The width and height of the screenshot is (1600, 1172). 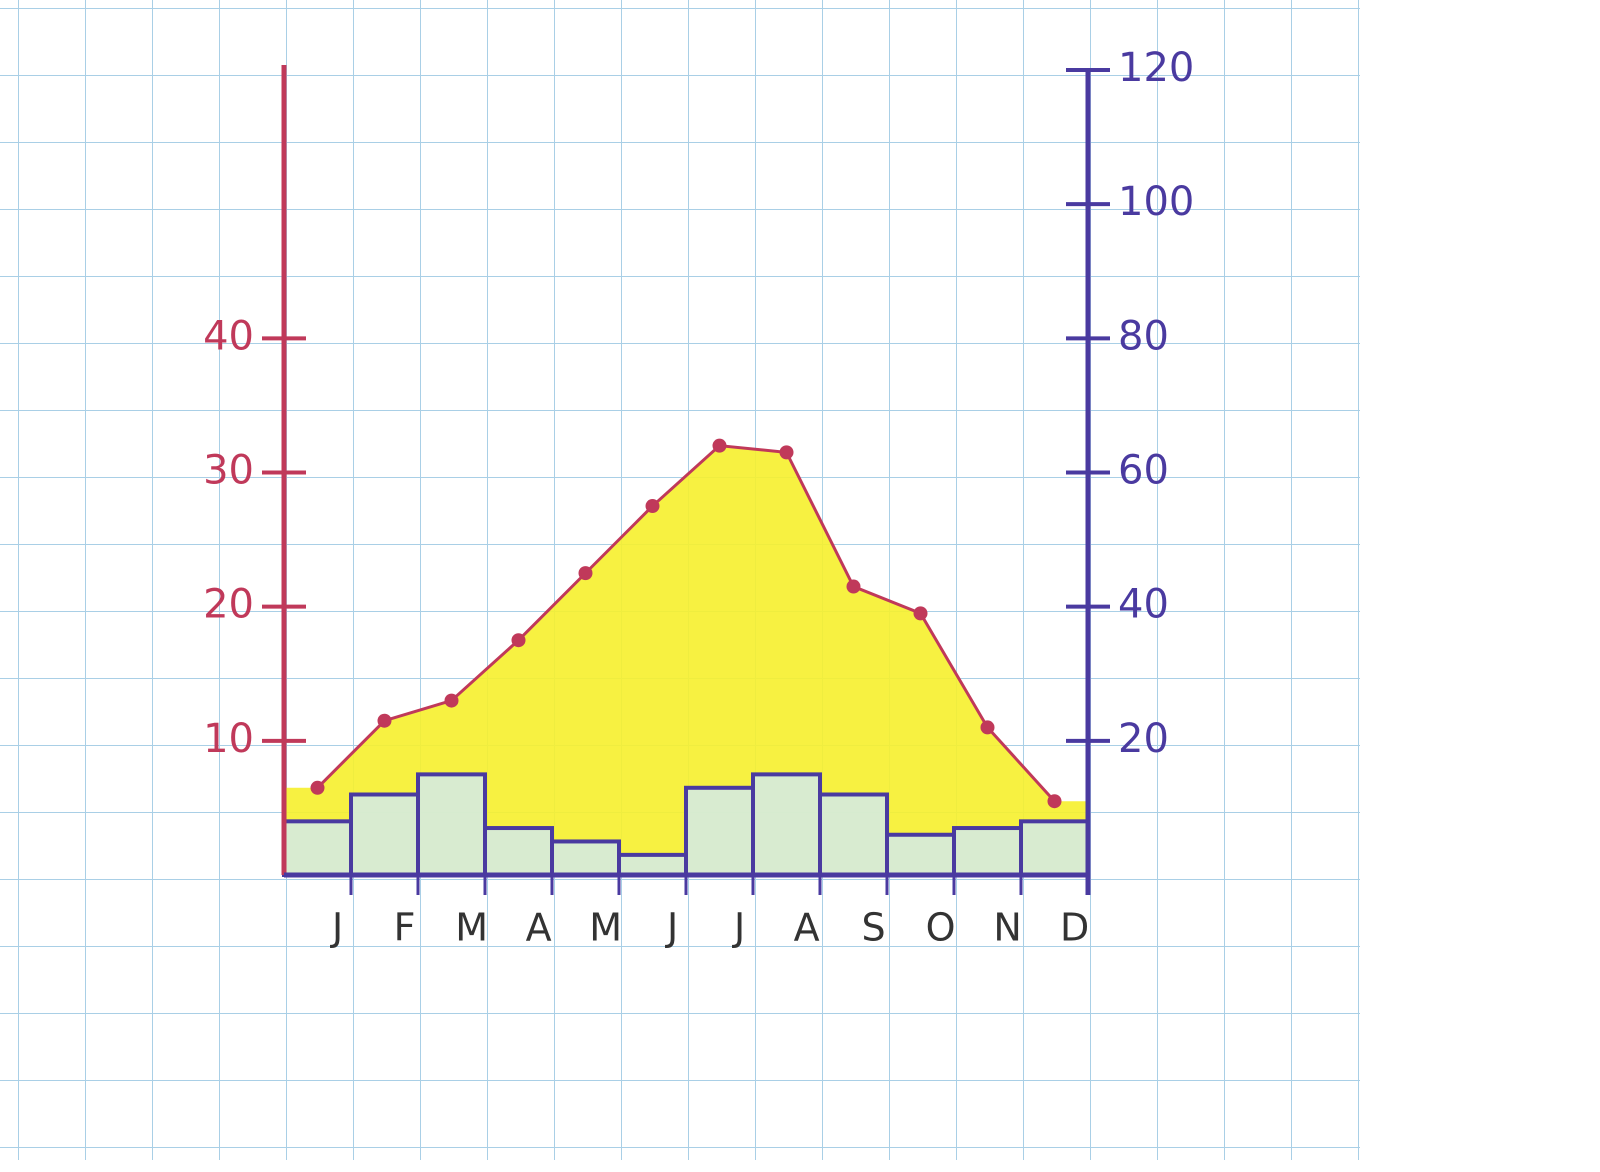 What do you see at coordinates (941, 928) in the screenshot?
I see `month-label: O` at bounding box center [941, 928].